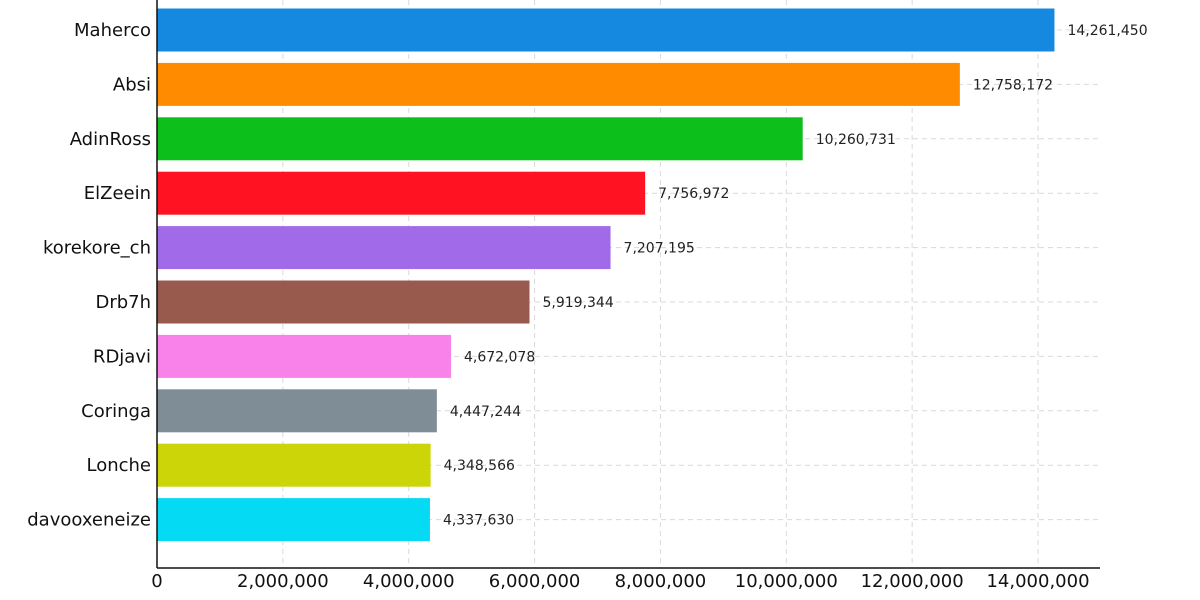 This screenshot has width=1200, height=600. I want to click on value-label: 5,919,344, so click(577, 303).